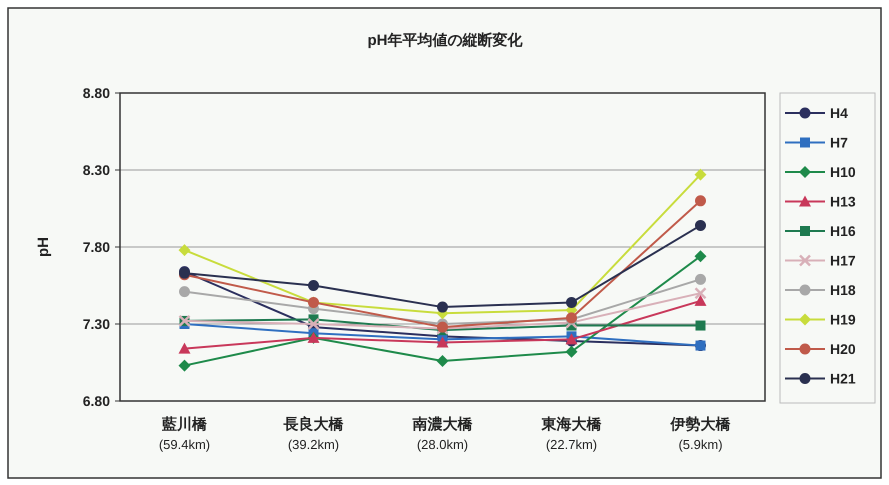  I want to click on legend-label: H16, so click(843, 231).